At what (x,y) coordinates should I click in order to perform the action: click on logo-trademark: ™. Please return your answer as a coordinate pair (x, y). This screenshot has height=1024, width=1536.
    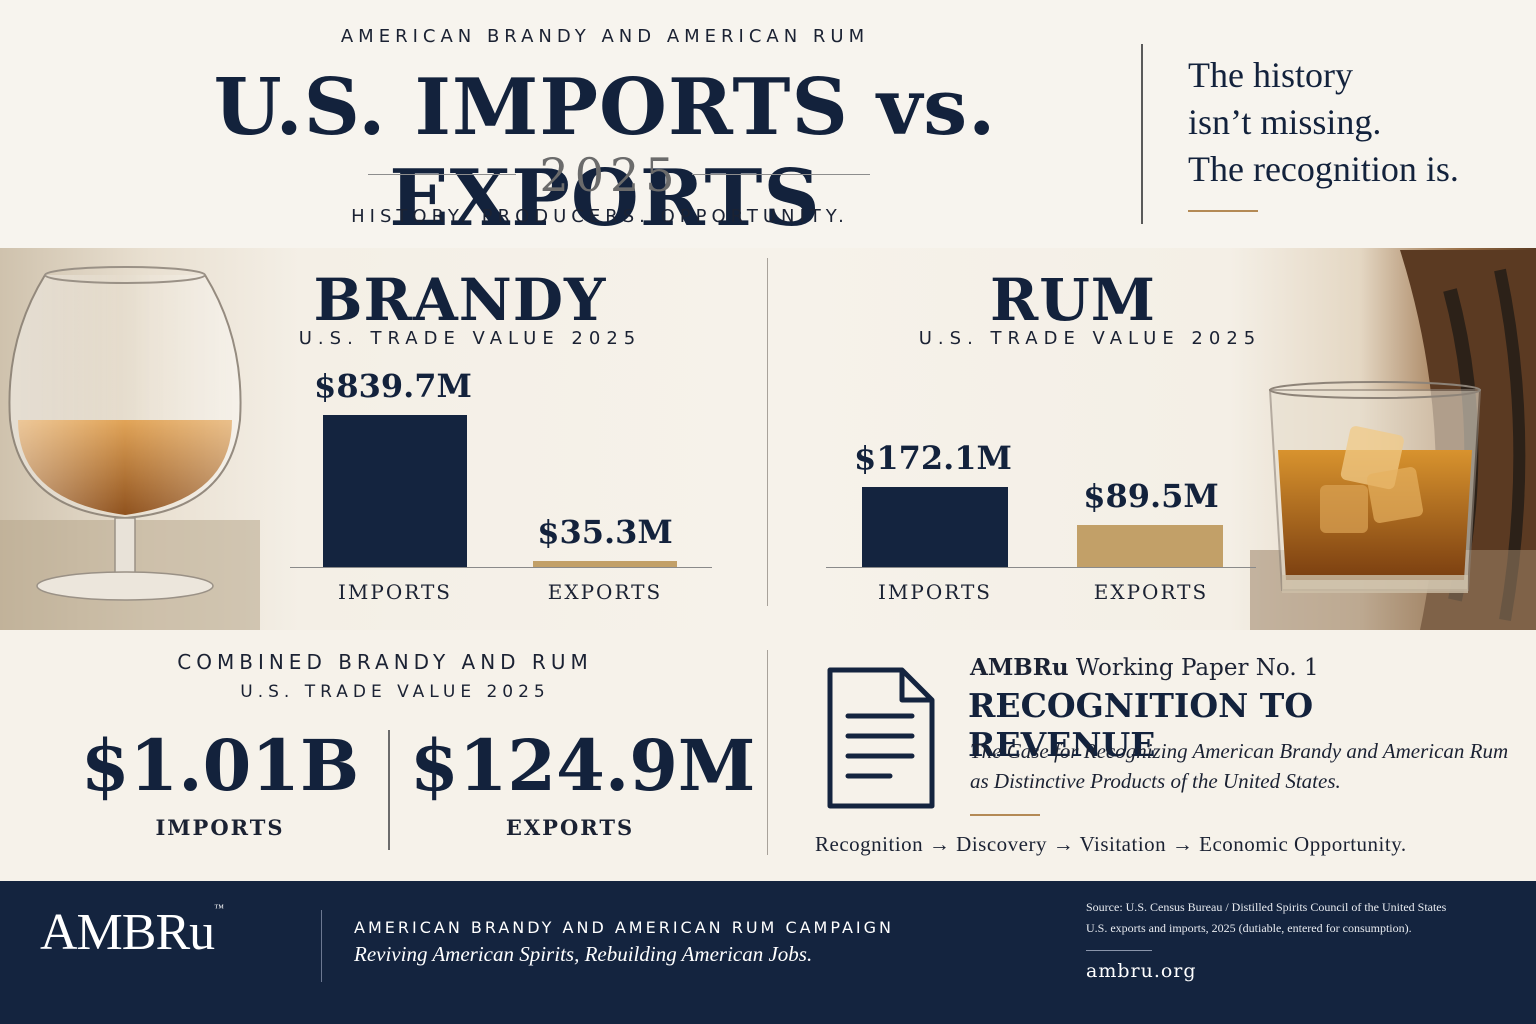
    Looking at the image, I should click on (219, 908).